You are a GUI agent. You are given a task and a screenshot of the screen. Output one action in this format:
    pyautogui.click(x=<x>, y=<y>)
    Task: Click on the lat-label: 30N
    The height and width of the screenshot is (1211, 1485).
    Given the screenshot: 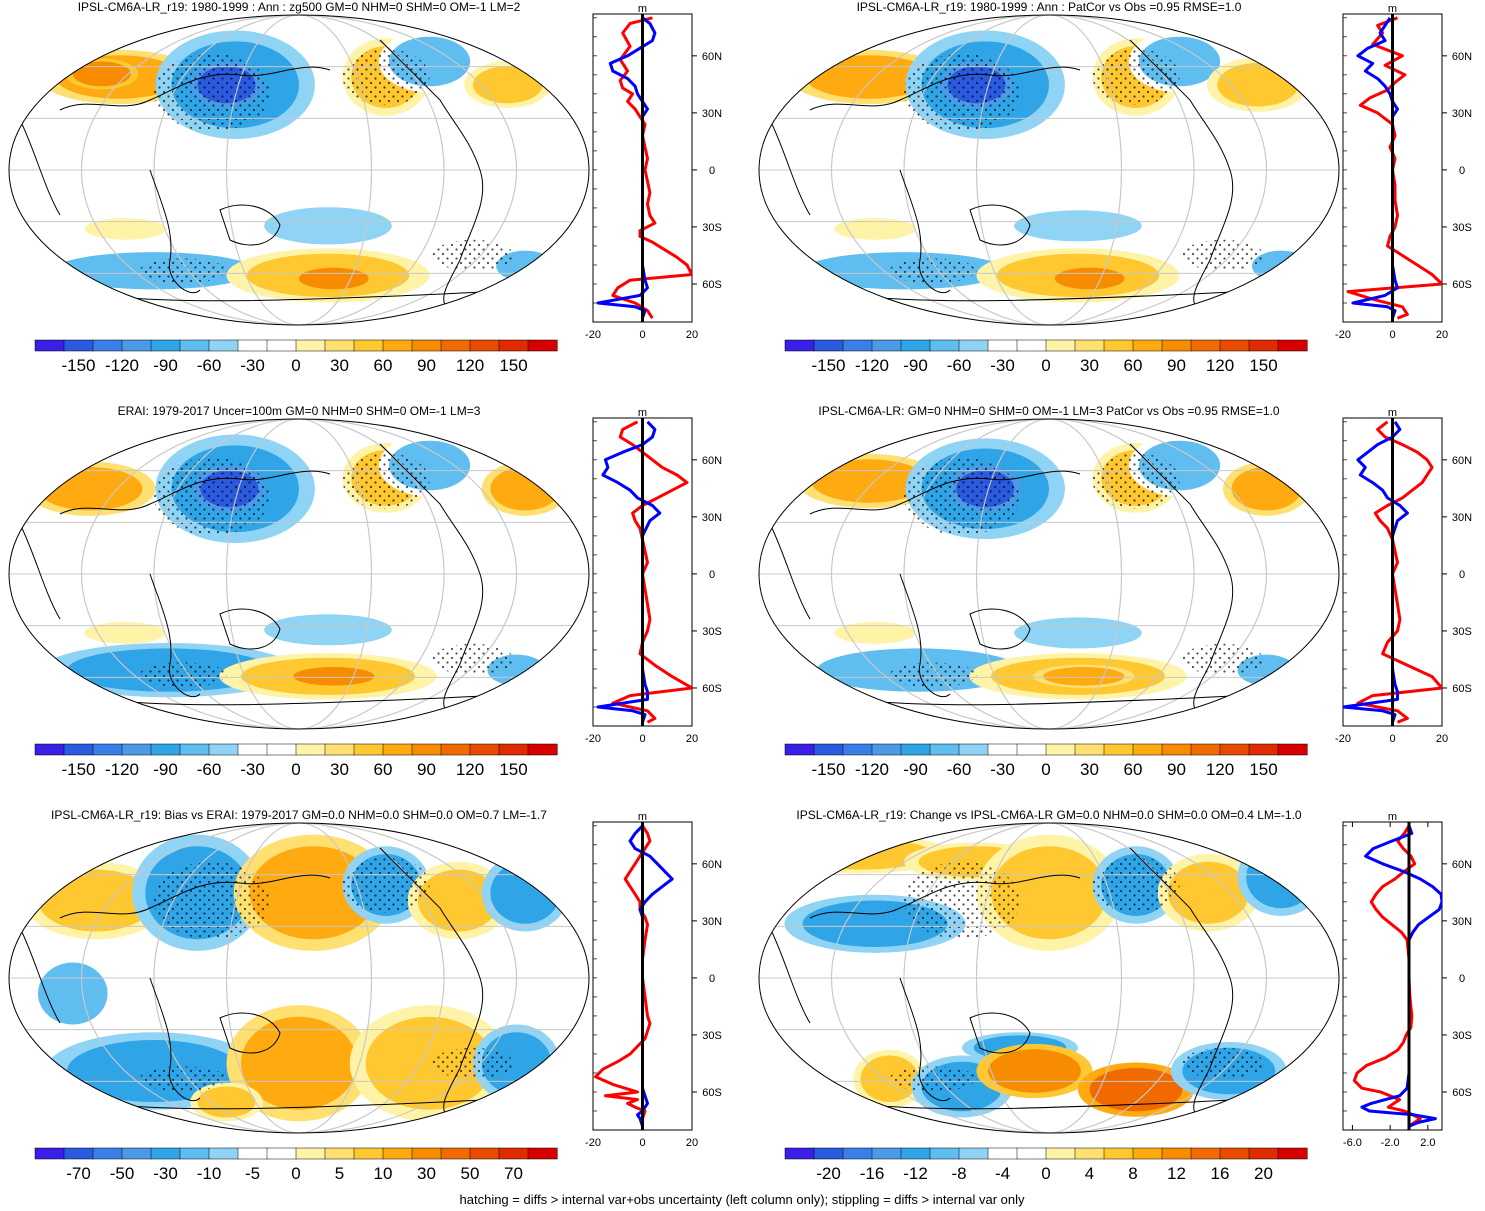 What is the action you would take?
    pyautogui.click(x=1462, y=518)
    